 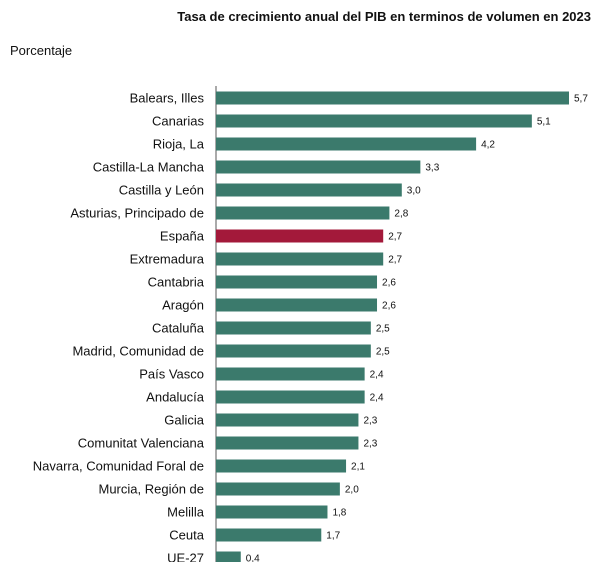 What do you see at coordinates (152, 489) in the screenshot?
I see `category-label: Murcia, Región de` at bounding box center [152, 489].